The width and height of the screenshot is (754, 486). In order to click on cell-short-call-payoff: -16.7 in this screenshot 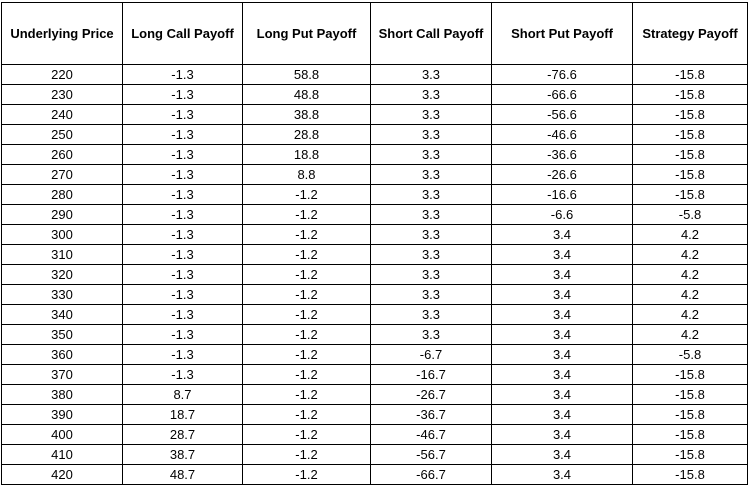, I will do `click(431, 374)`.